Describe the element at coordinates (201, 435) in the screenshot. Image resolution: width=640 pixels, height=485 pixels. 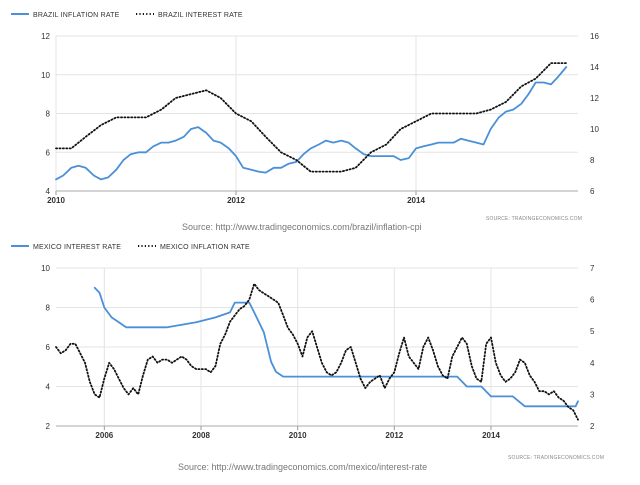
I see `mexico-x-tick-label: 2008` at that location.